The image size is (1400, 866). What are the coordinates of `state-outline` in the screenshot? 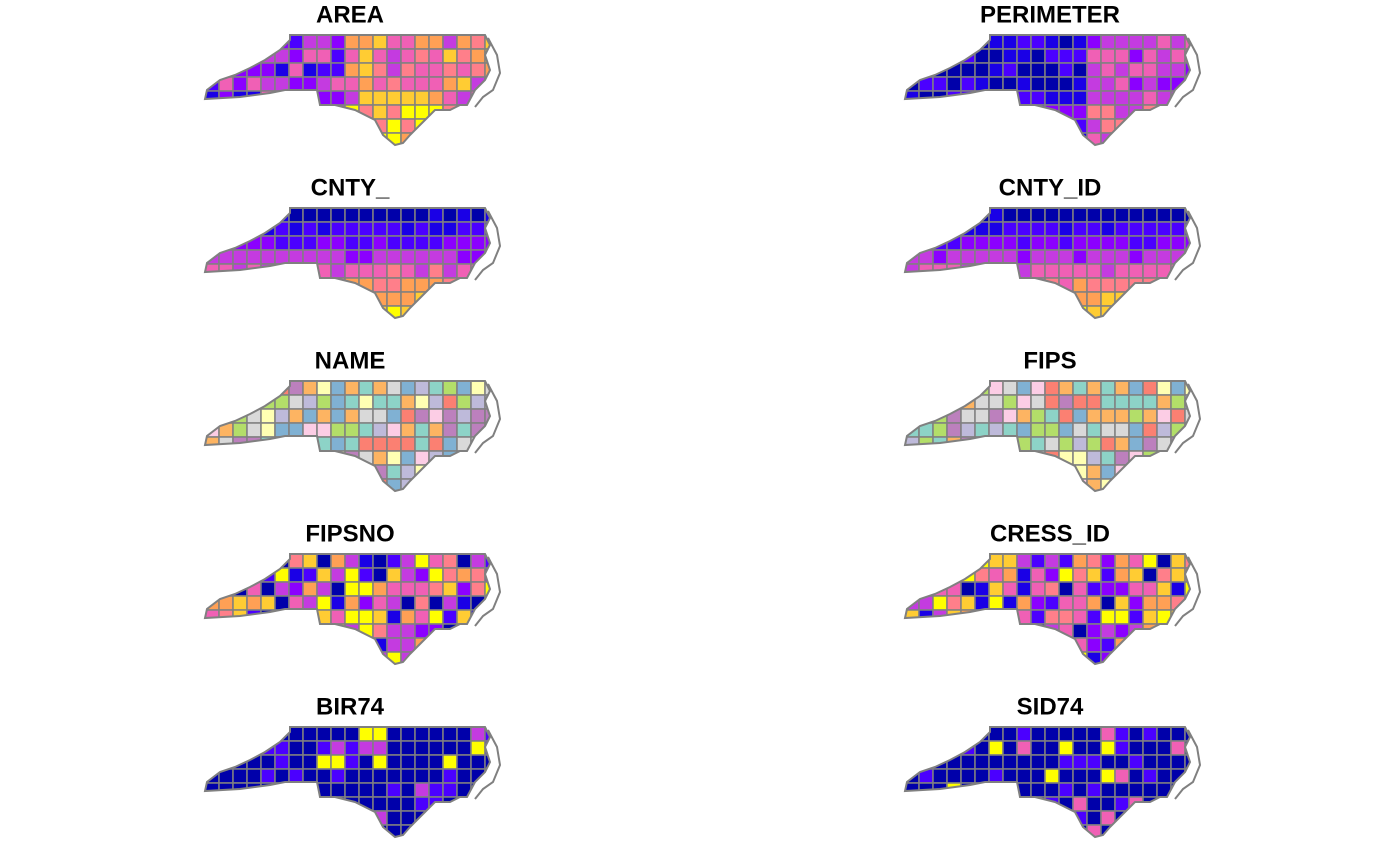 It's located at (1047, 782).